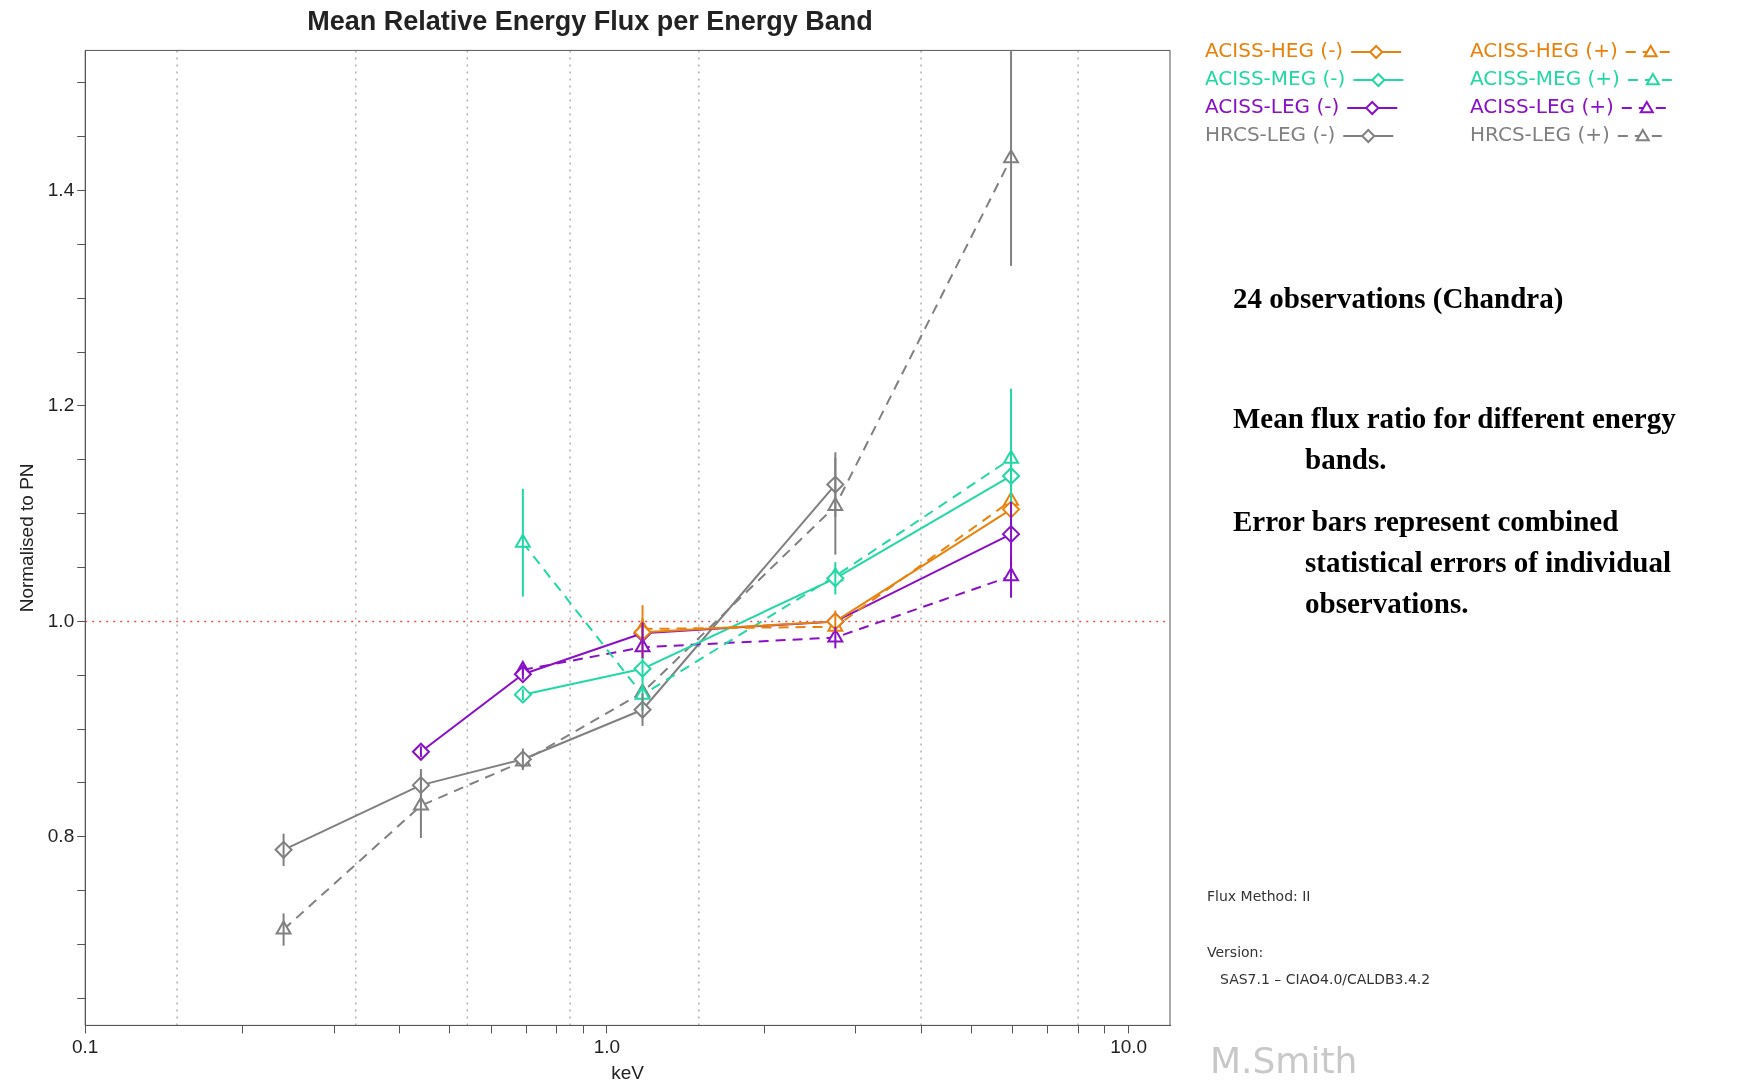  I want to click on y-tick-label: 1.4, so click(61, 189).